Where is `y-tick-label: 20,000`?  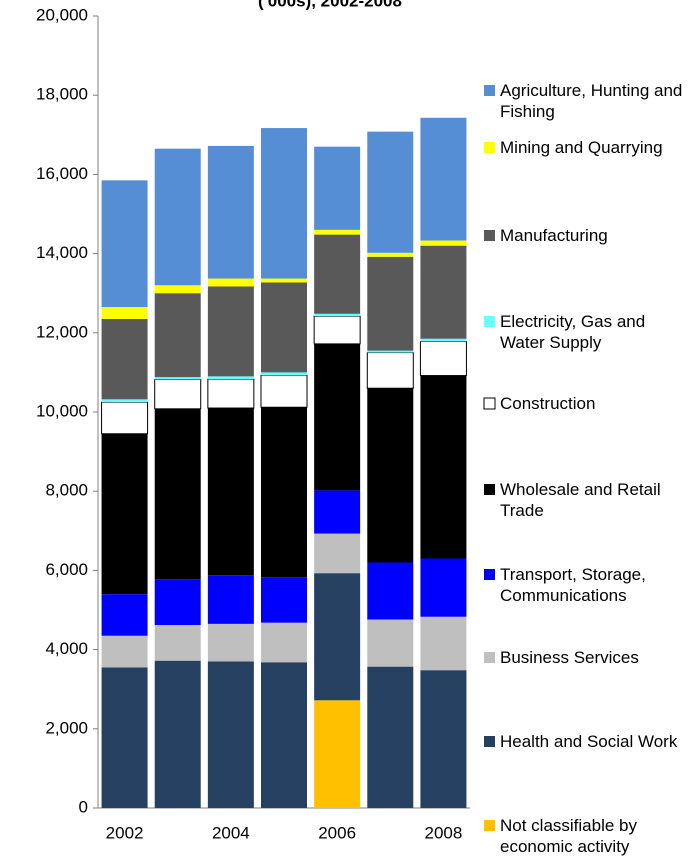 y-tick-label: 20,000 is located at coordinates (62, 14).